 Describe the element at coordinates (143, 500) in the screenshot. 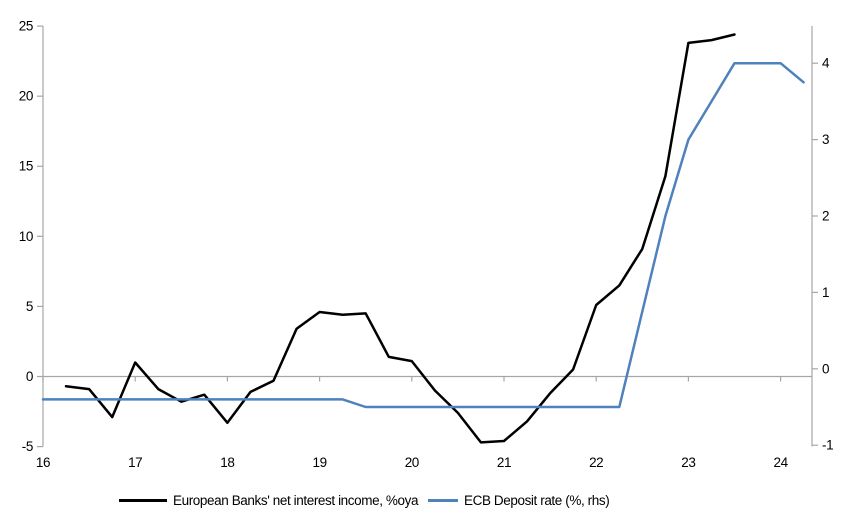

I see `net-interest-income-line-swatch` at that location.